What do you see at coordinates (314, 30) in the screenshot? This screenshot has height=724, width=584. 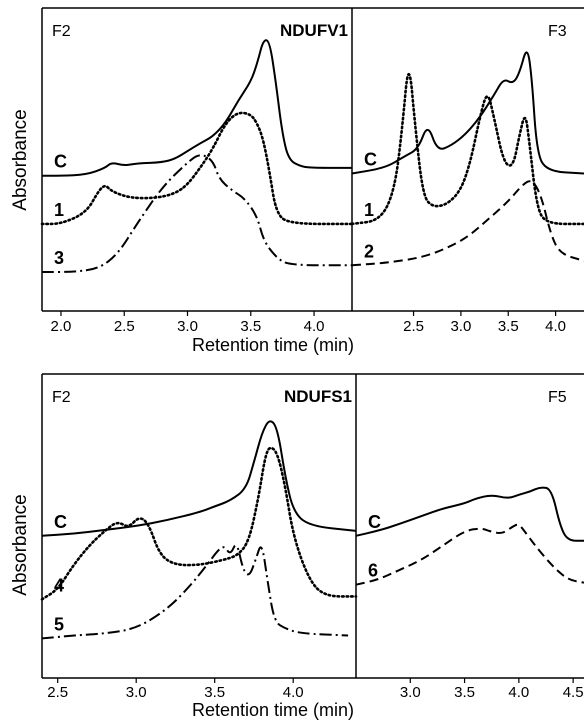 I see `chart-title: NDUFV1` at bounding box center [314, 30].